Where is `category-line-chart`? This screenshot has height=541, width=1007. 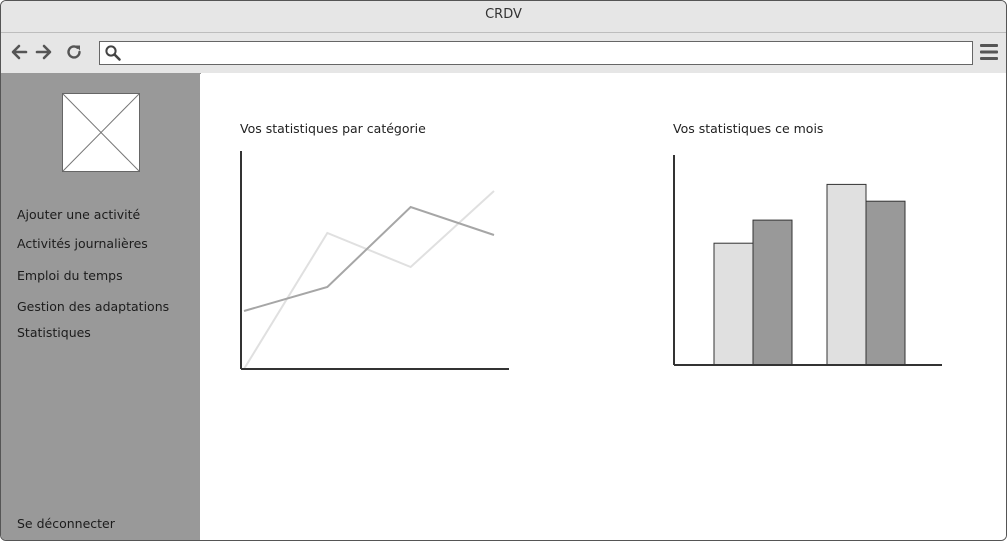
category-line-chart is located at coordinates (374, 260).